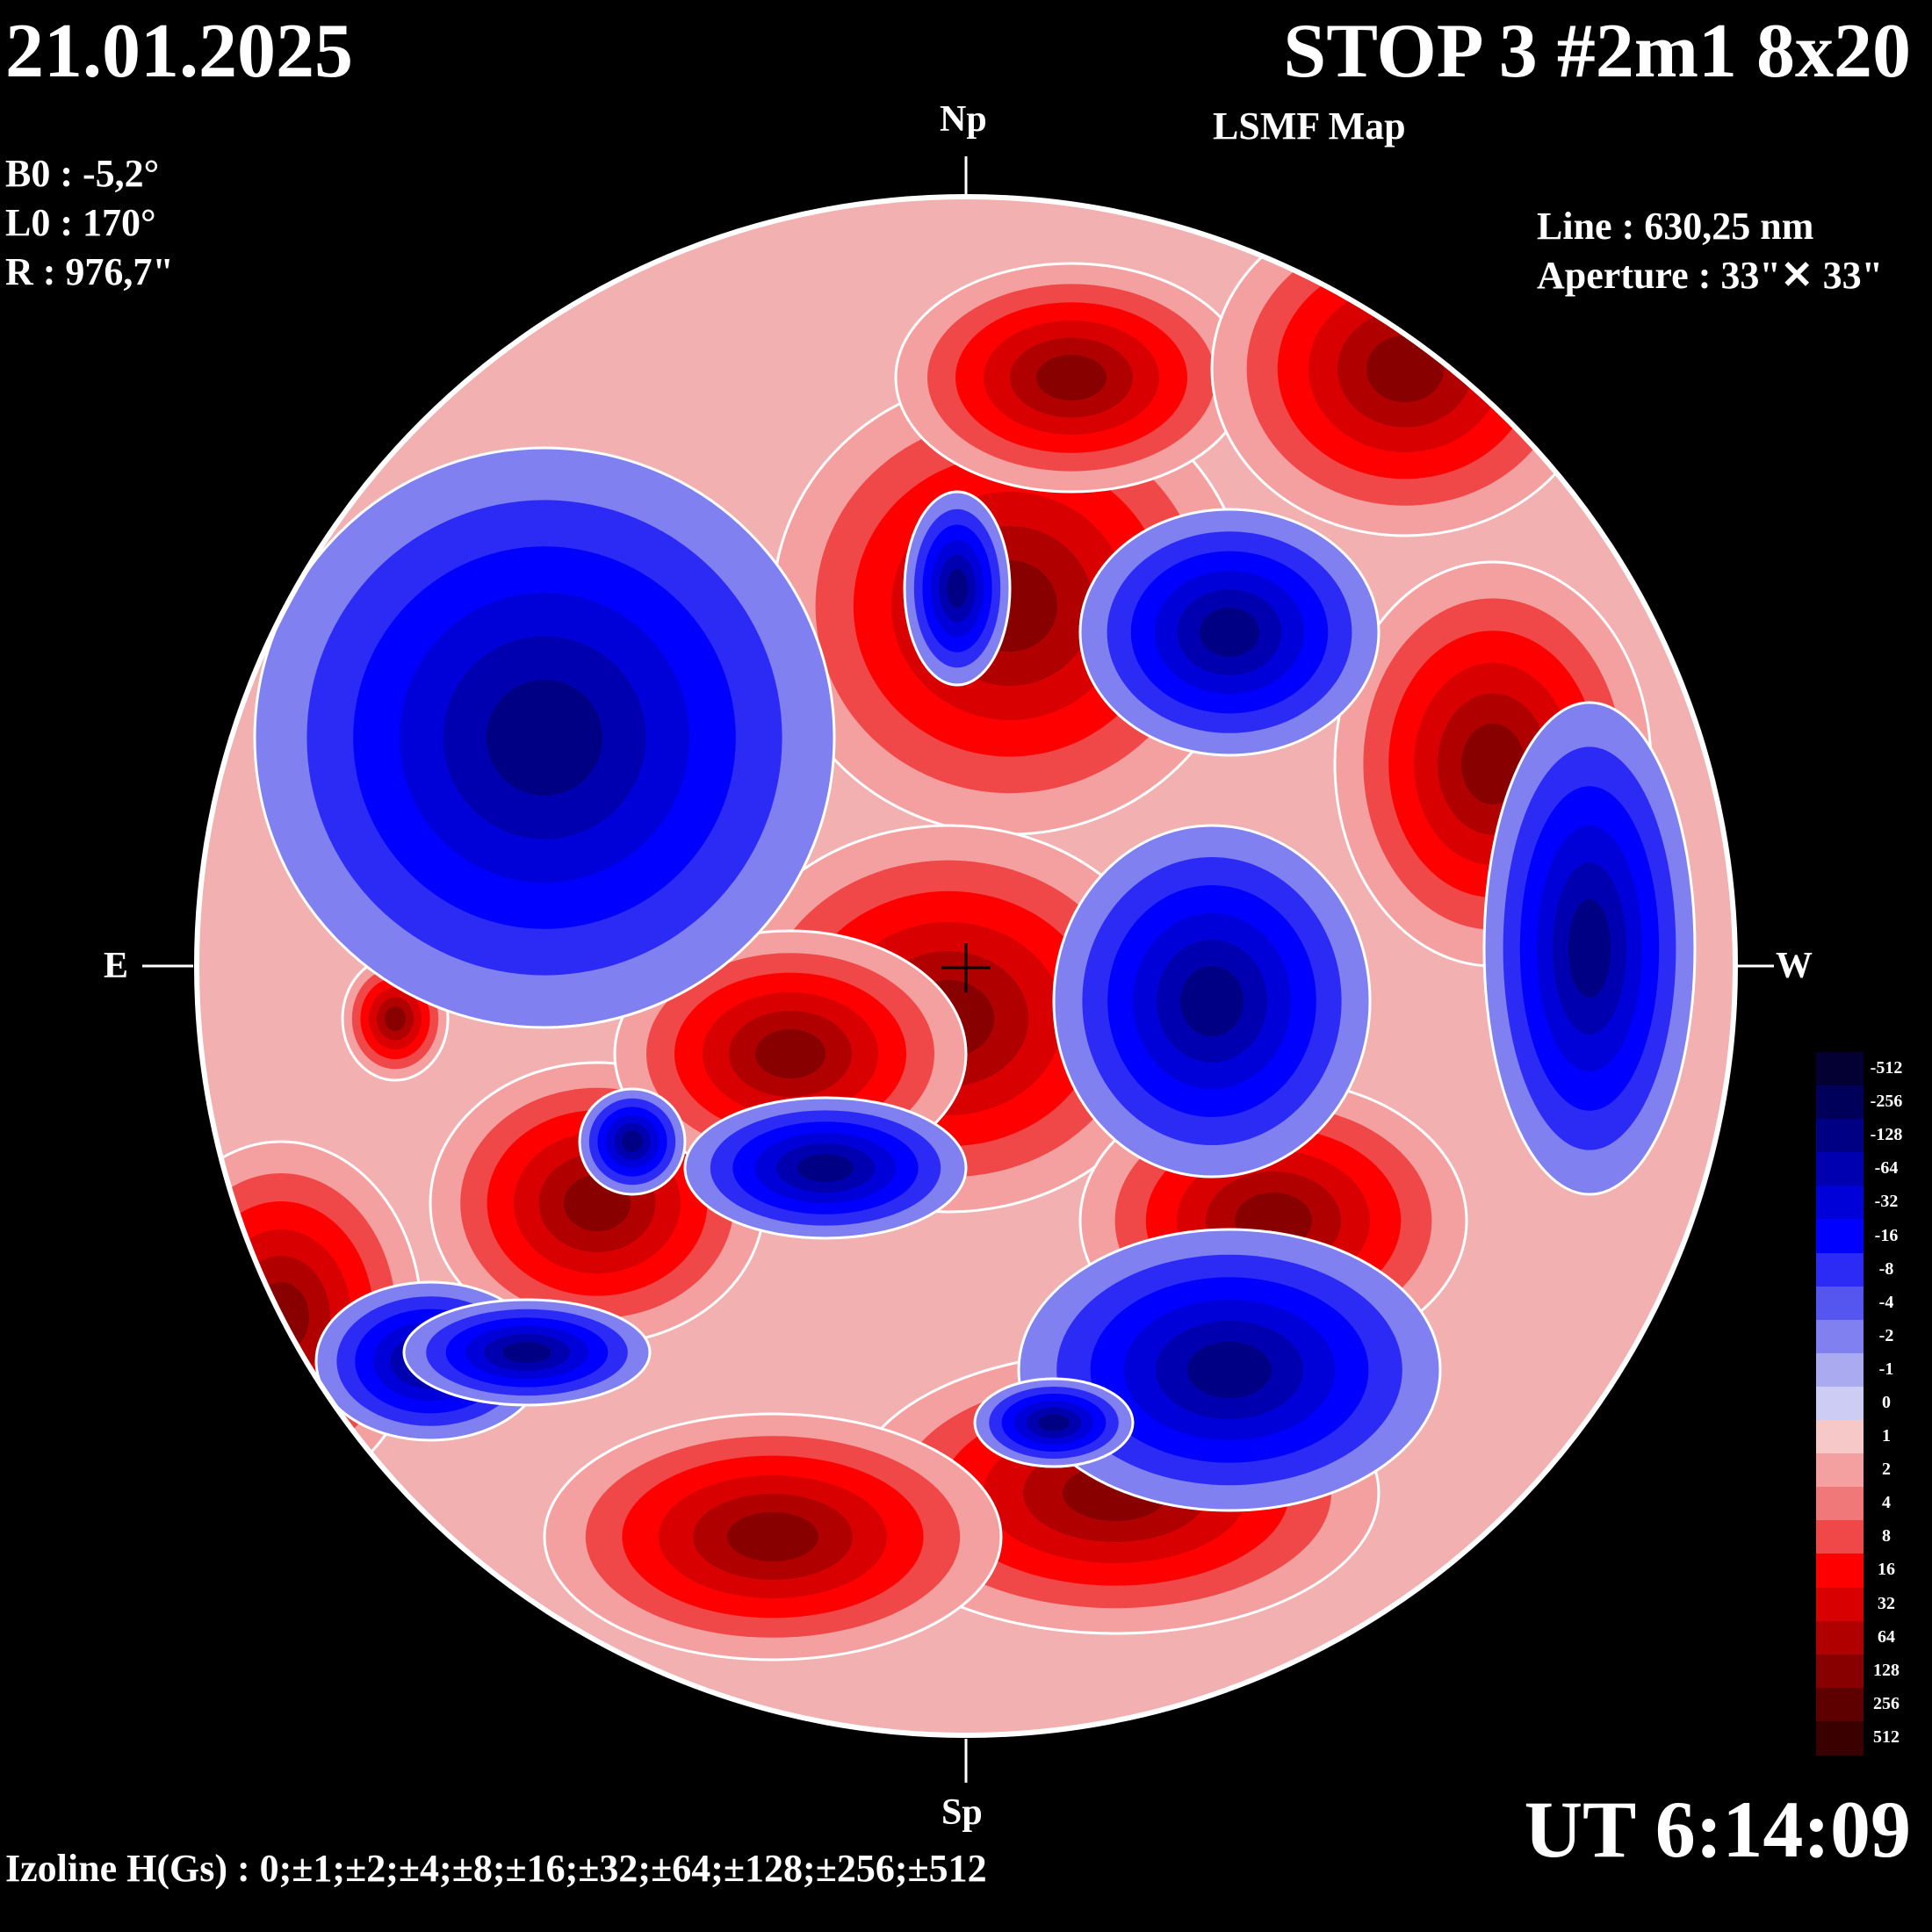 The height and width of the screenshot is (1932, 1932). What do you see at coordinates (1310, 127) in the screenshot?
I see `map-subtitle: LSMF Map` at bounding box center [1310, 127].